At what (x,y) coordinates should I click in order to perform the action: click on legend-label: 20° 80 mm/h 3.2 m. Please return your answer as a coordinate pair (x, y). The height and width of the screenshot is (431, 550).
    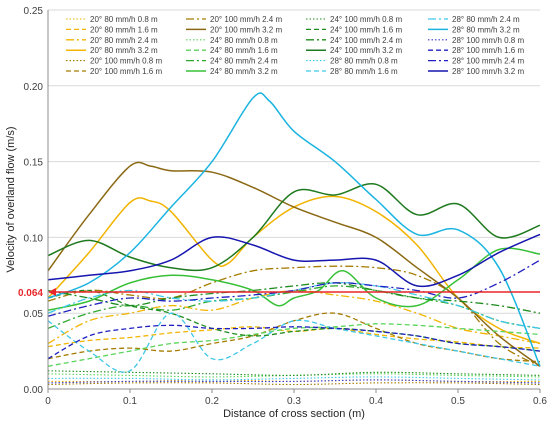
    Looking at the image, I should click on (124, 50).